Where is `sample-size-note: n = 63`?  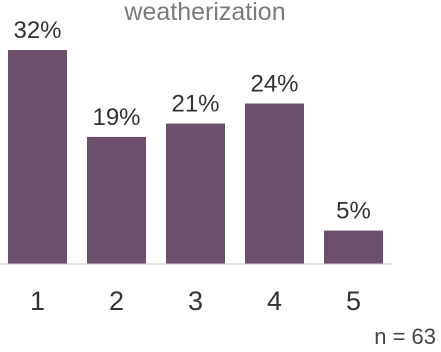
sample-size-note: n = 63 is located at coordinates (405, 336).